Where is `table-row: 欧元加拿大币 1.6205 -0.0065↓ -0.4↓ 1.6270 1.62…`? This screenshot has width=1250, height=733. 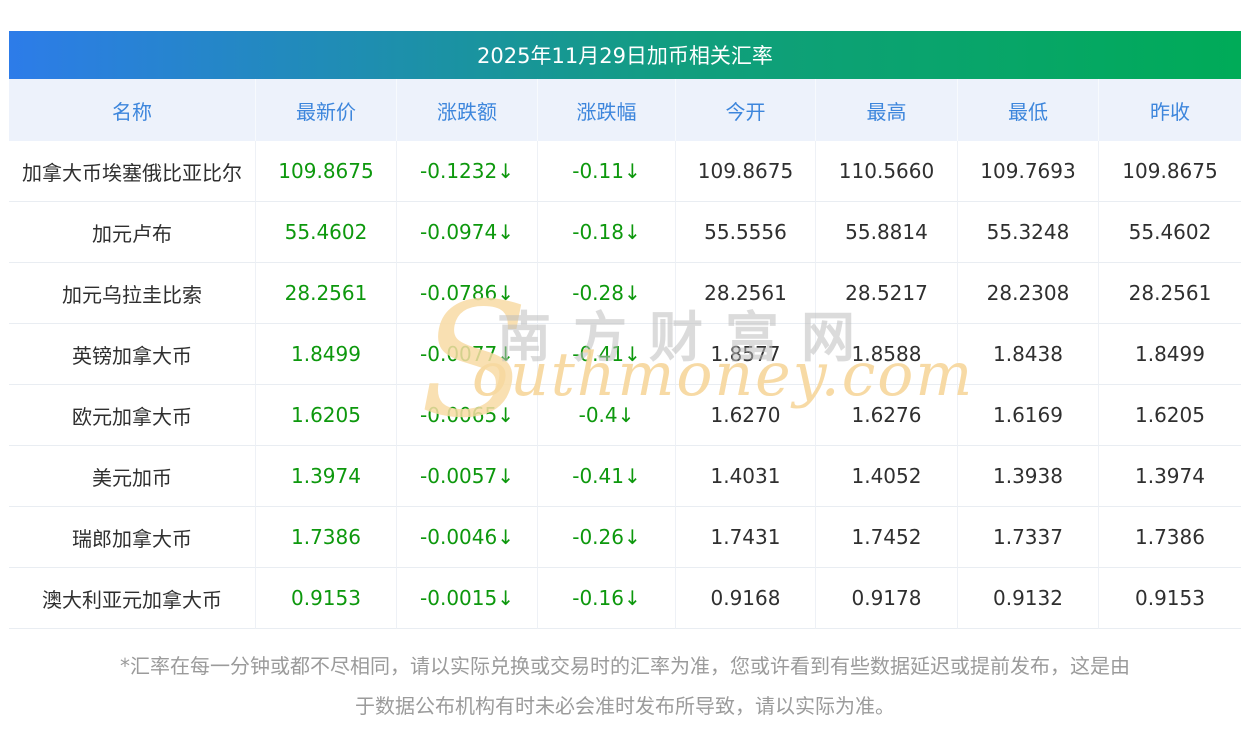 table-row: 欧元加拿大币 1.6205 -0.0065↓ -0.4↓ 1.6270 1.62… is located at coordinates (625, 415).